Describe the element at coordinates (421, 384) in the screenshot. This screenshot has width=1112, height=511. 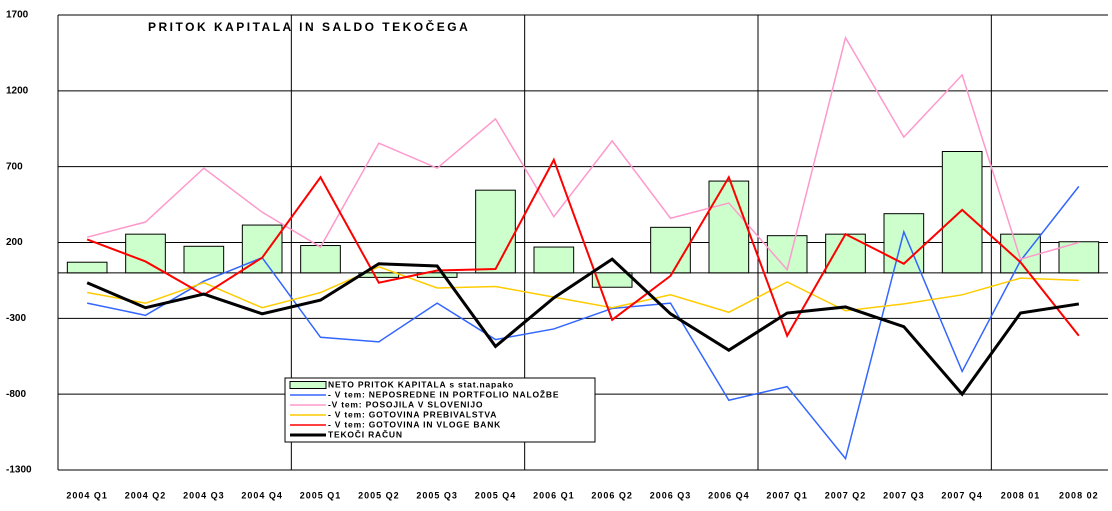
I see `legend-label: NETO PRITOK KAPITALA s stat.napako` at that location.